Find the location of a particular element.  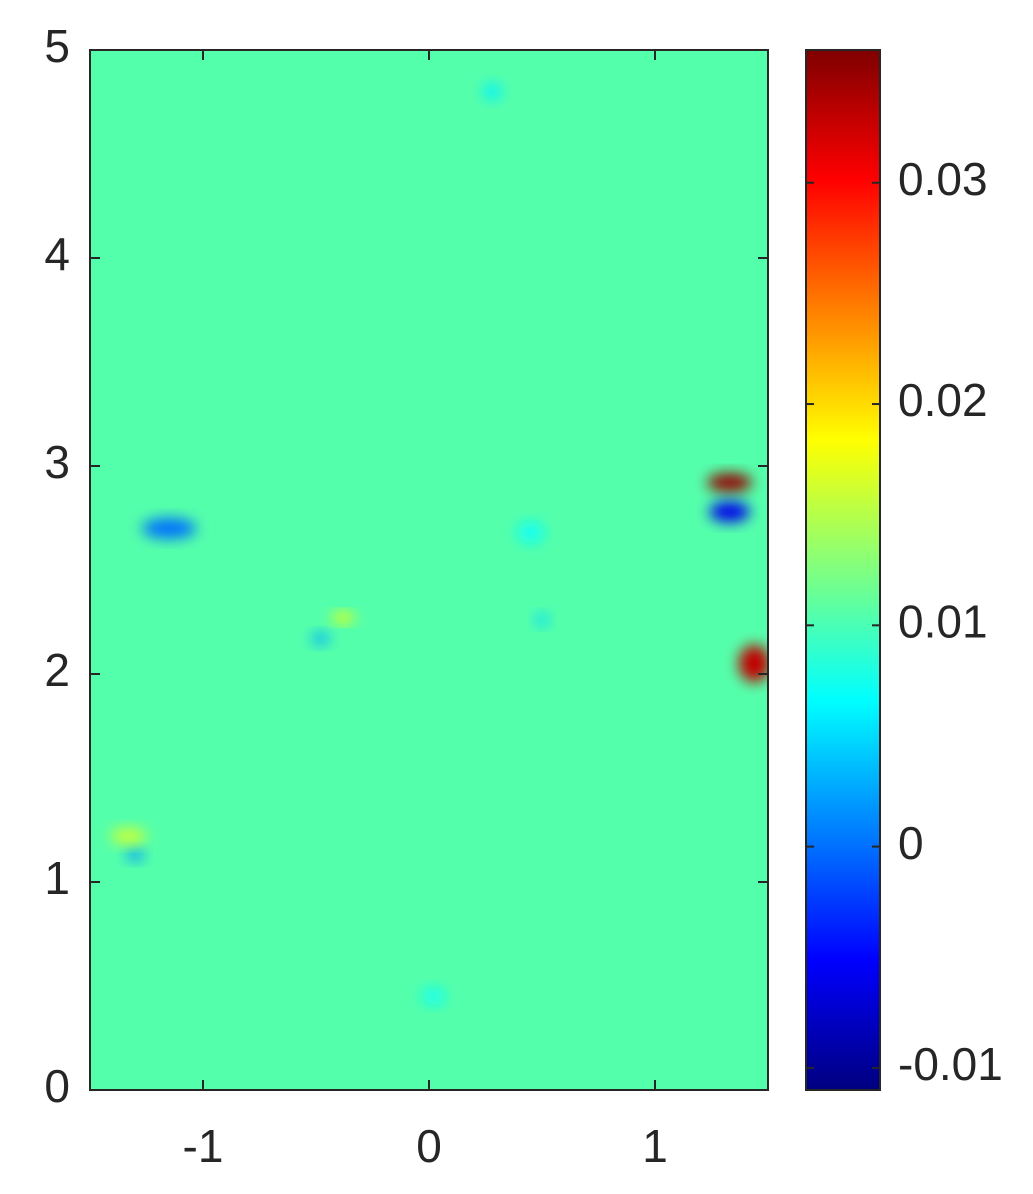

y-tick-label: 1 is located at coordinates (57, 878).